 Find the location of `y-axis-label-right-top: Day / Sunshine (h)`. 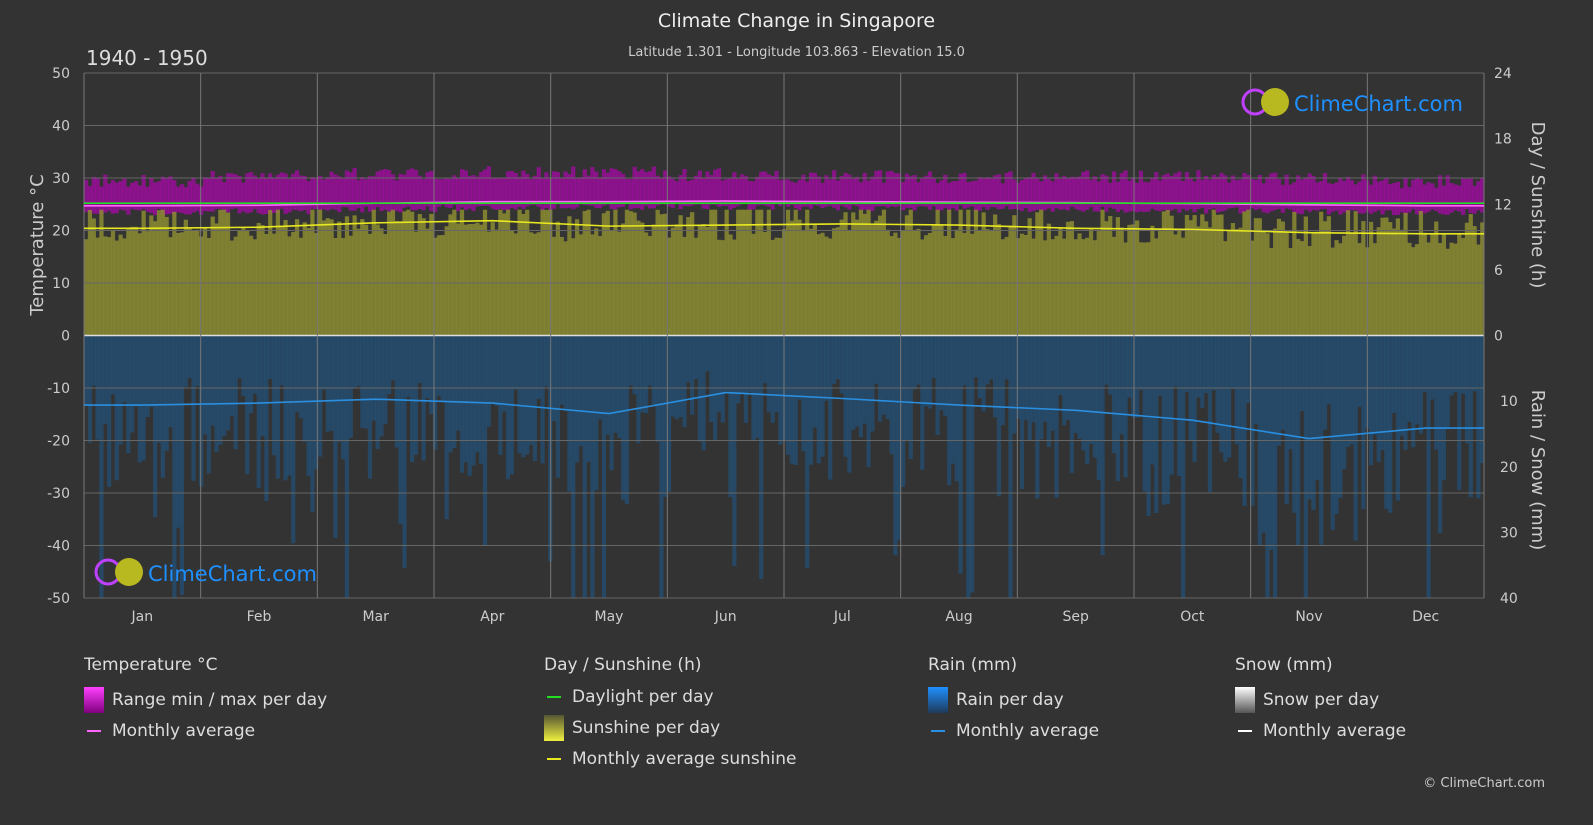

y-axis-label-right-top: Day / Sunshine (h) is located at coordinates (1537, 205).